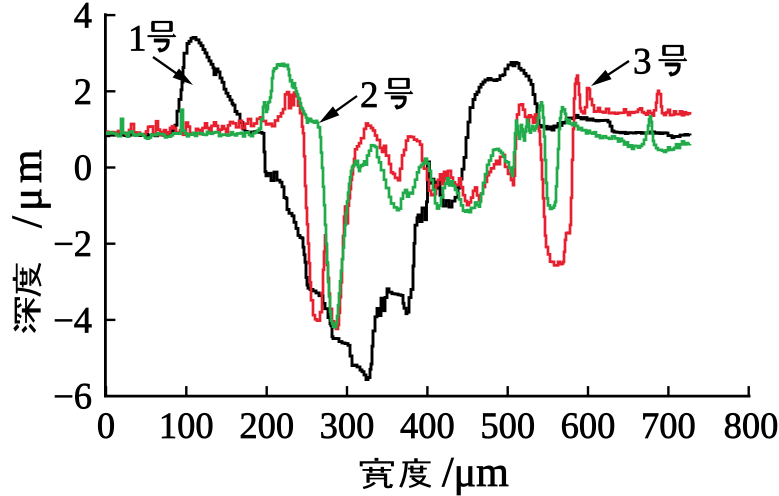 Image resolution: width=779 pixels, height=496 pixels. Describe the element at coordinates (83, 18) in the screenshot. I see `svg-text: 4` at that location.